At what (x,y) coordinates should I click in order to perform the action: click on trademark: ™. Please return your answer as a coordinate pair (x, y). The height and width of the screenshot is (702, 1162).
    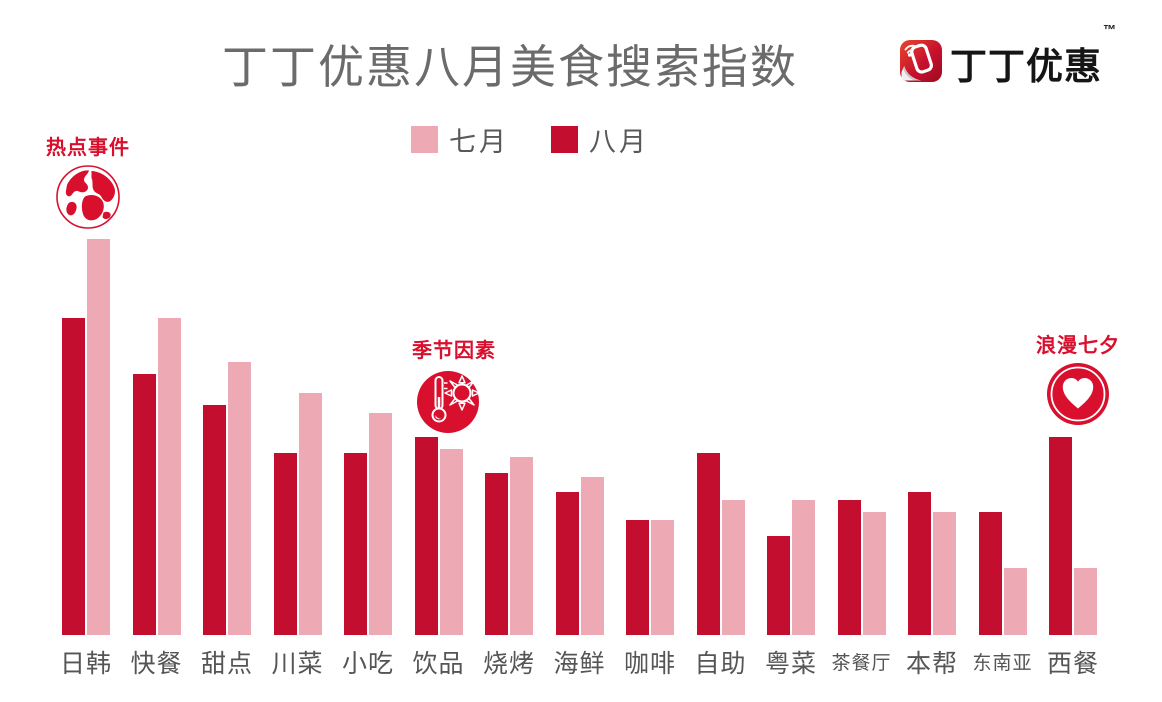
    Looking at the image, I should click on (1110, 29).